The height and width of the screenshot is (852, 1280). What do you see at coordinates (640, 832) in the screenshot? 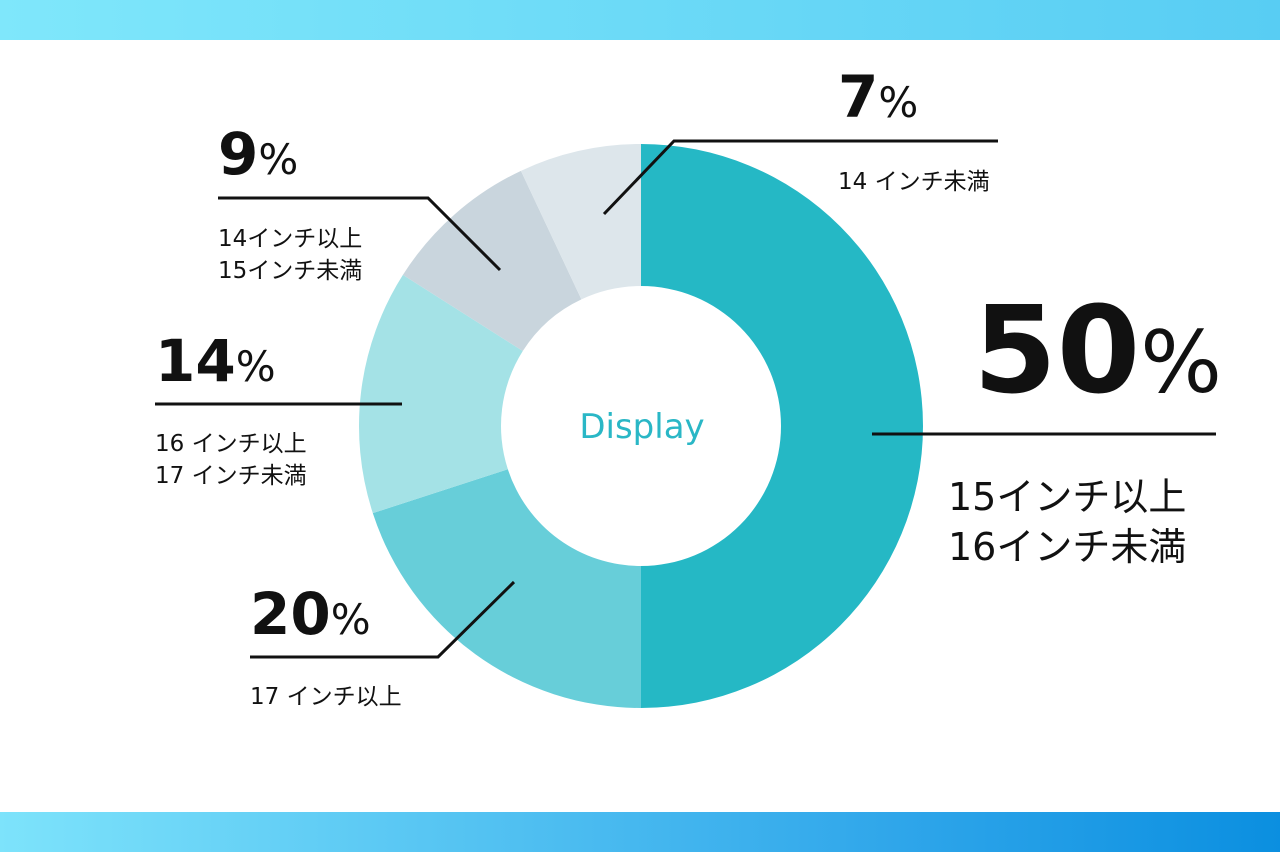
I see `bottom-band` at bounding box center [640, 832].